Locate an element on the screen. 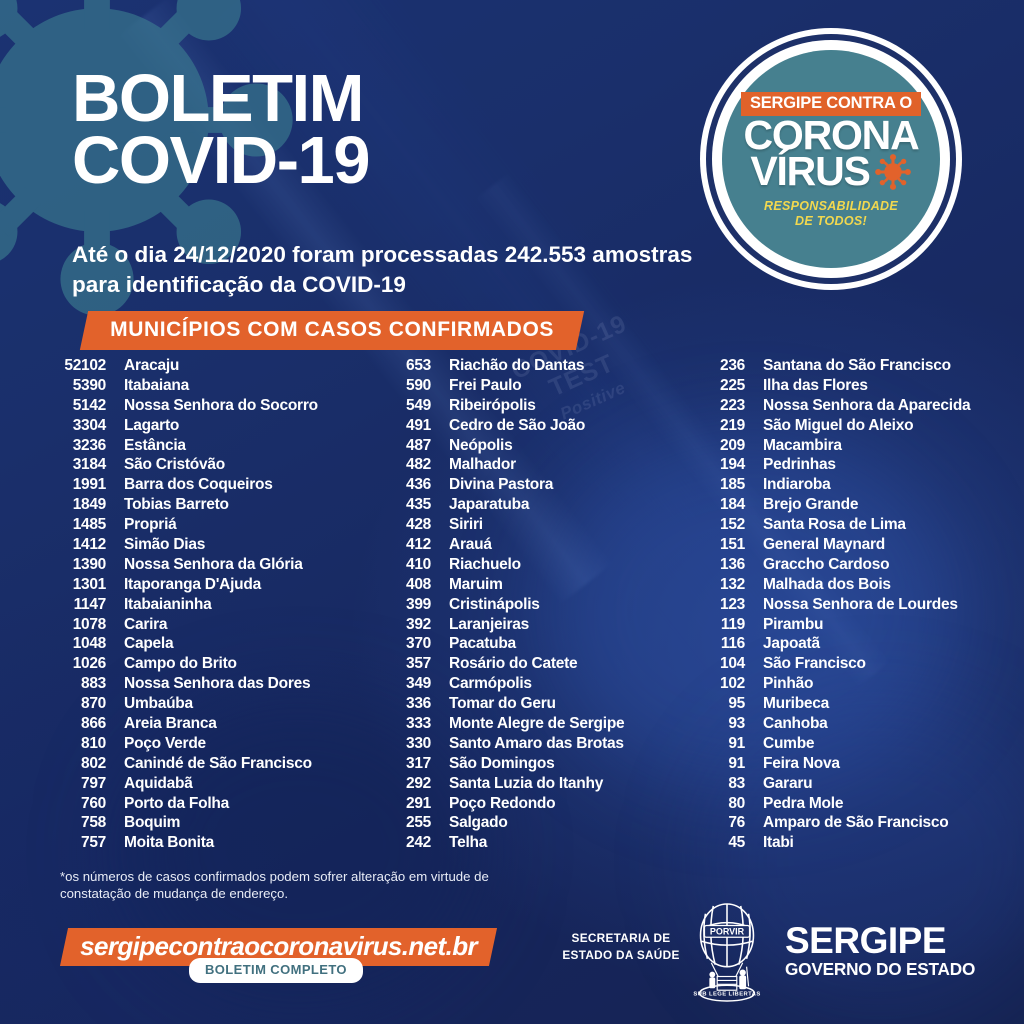 The width and height of the screenshot is (1024, 1024). case-count: 1048 is located at coordinates (89, 644).